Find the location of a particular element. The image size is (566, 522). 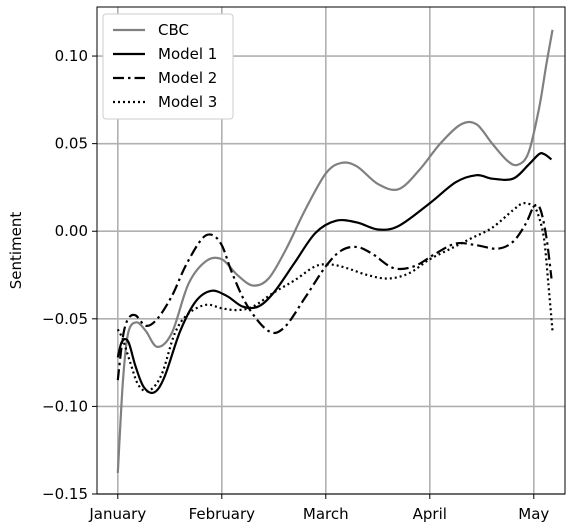

legend-label: Model 2 is located at coordinates (187, 78).